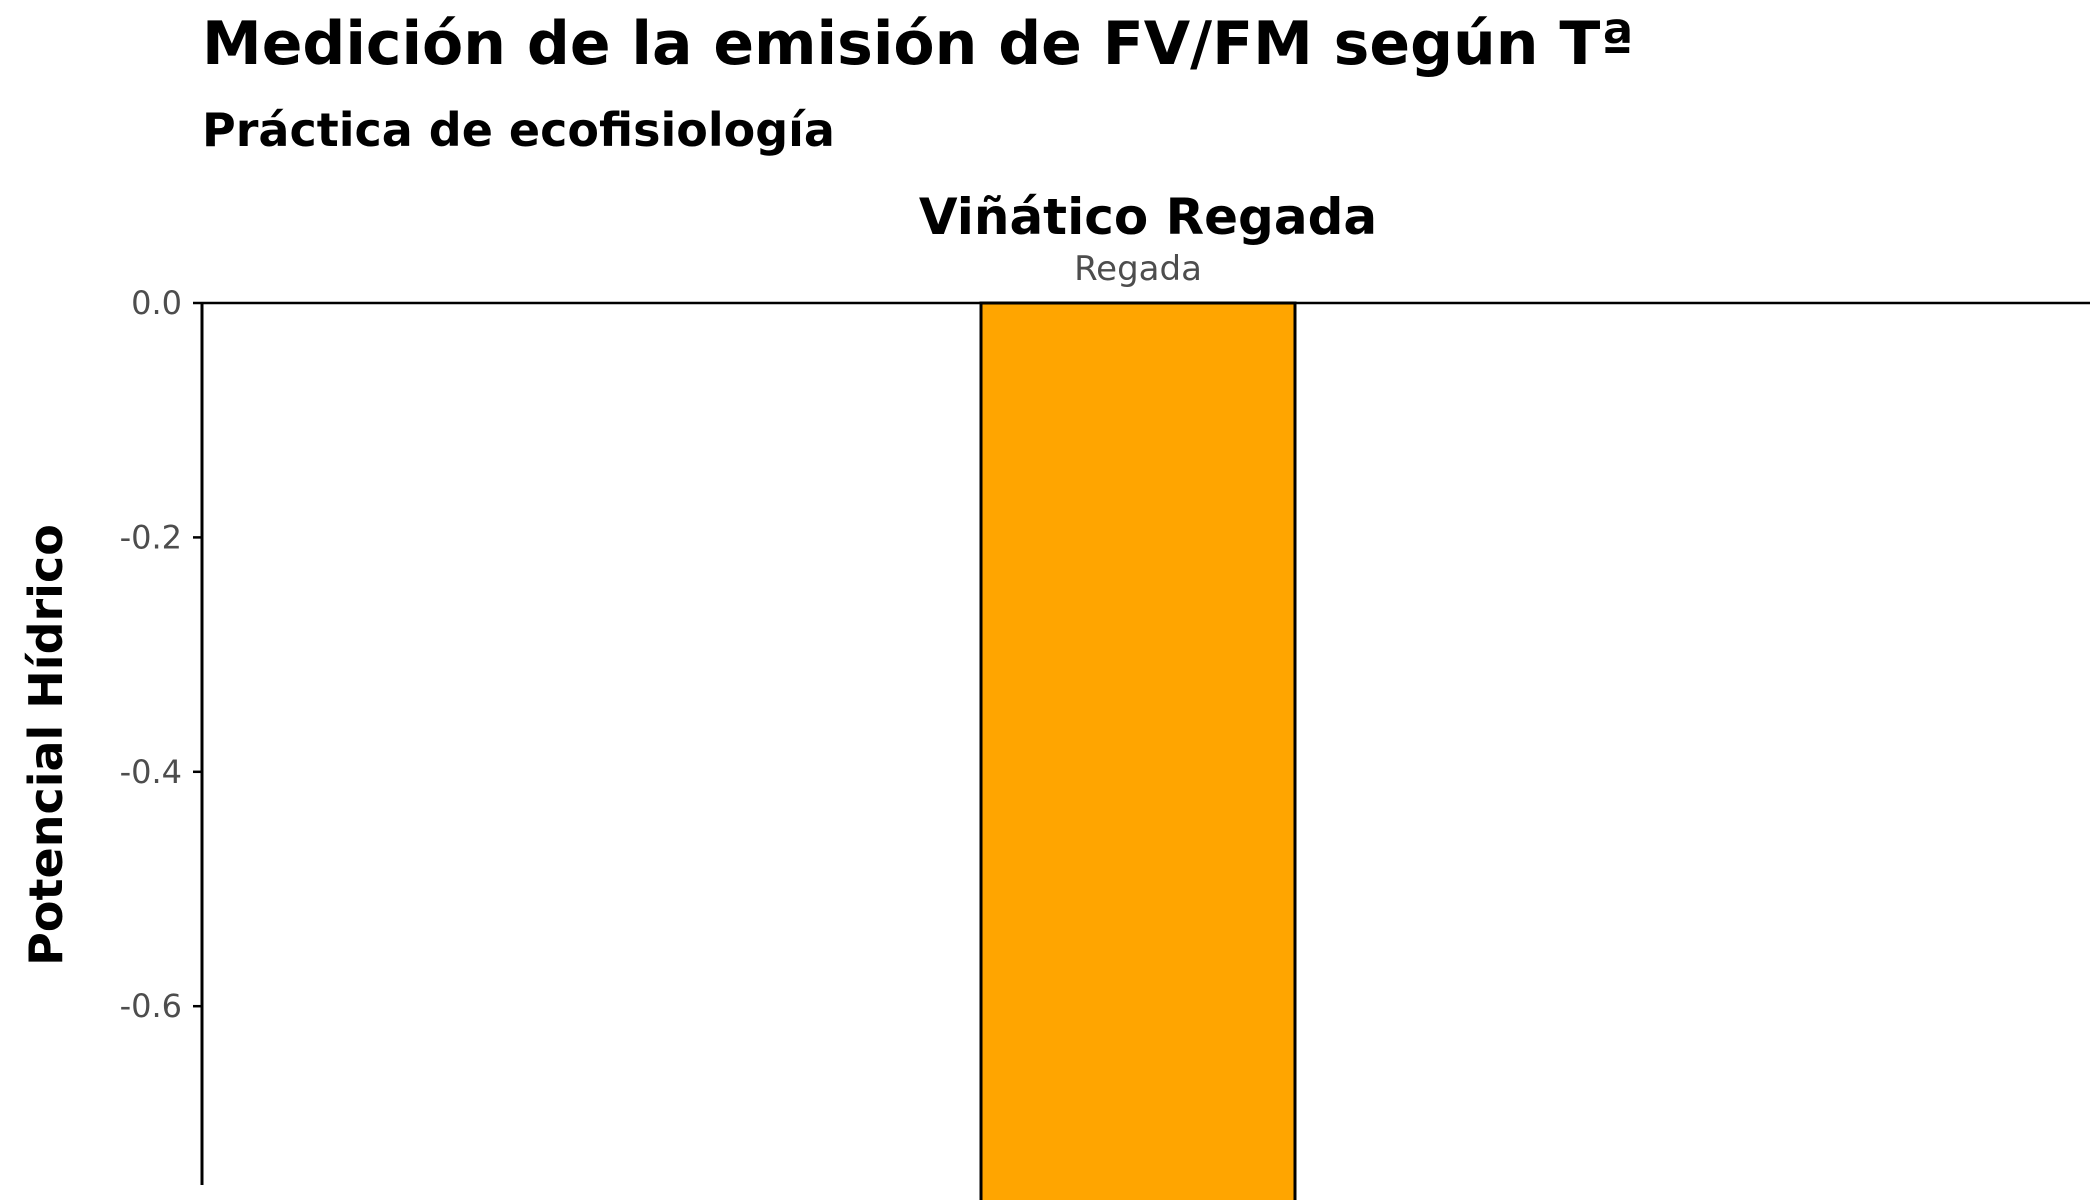 The image size is (2100, 1200). I want to click on category-labels: Regada, so click(1138, 269).